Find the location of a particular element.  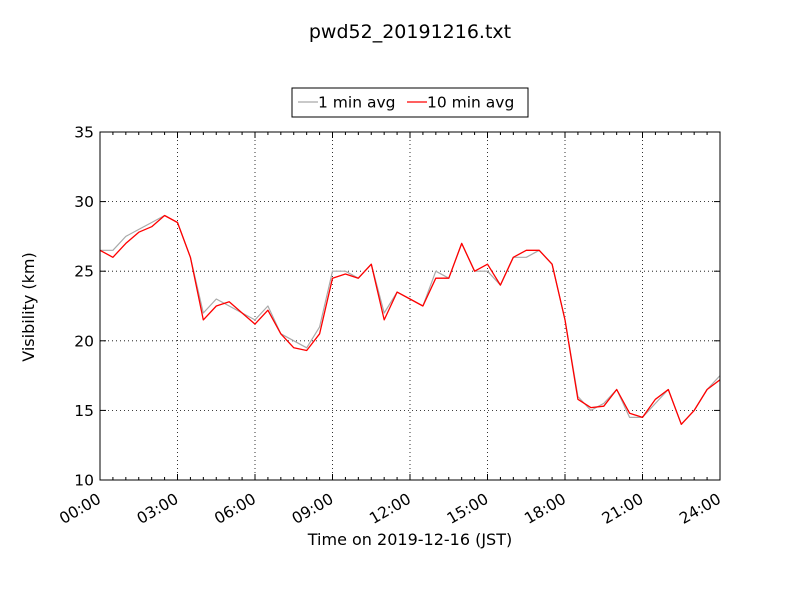

y-tick-label: 35 is located at coordinates (84, 133).